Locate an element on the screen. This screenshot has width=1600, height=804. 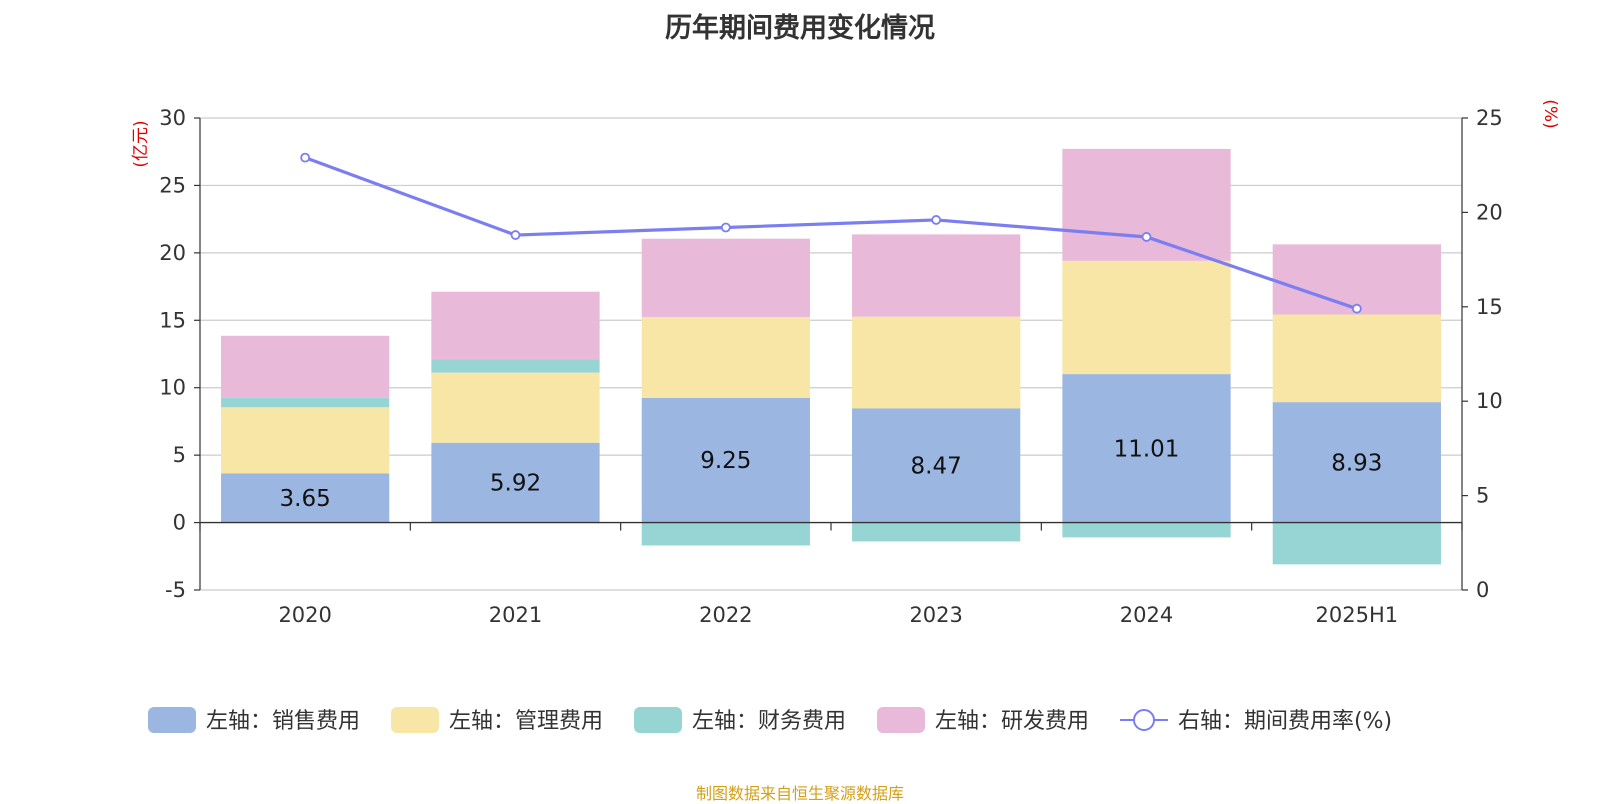
bar-value-label: 8.47 is located at coordinates (936, 466).